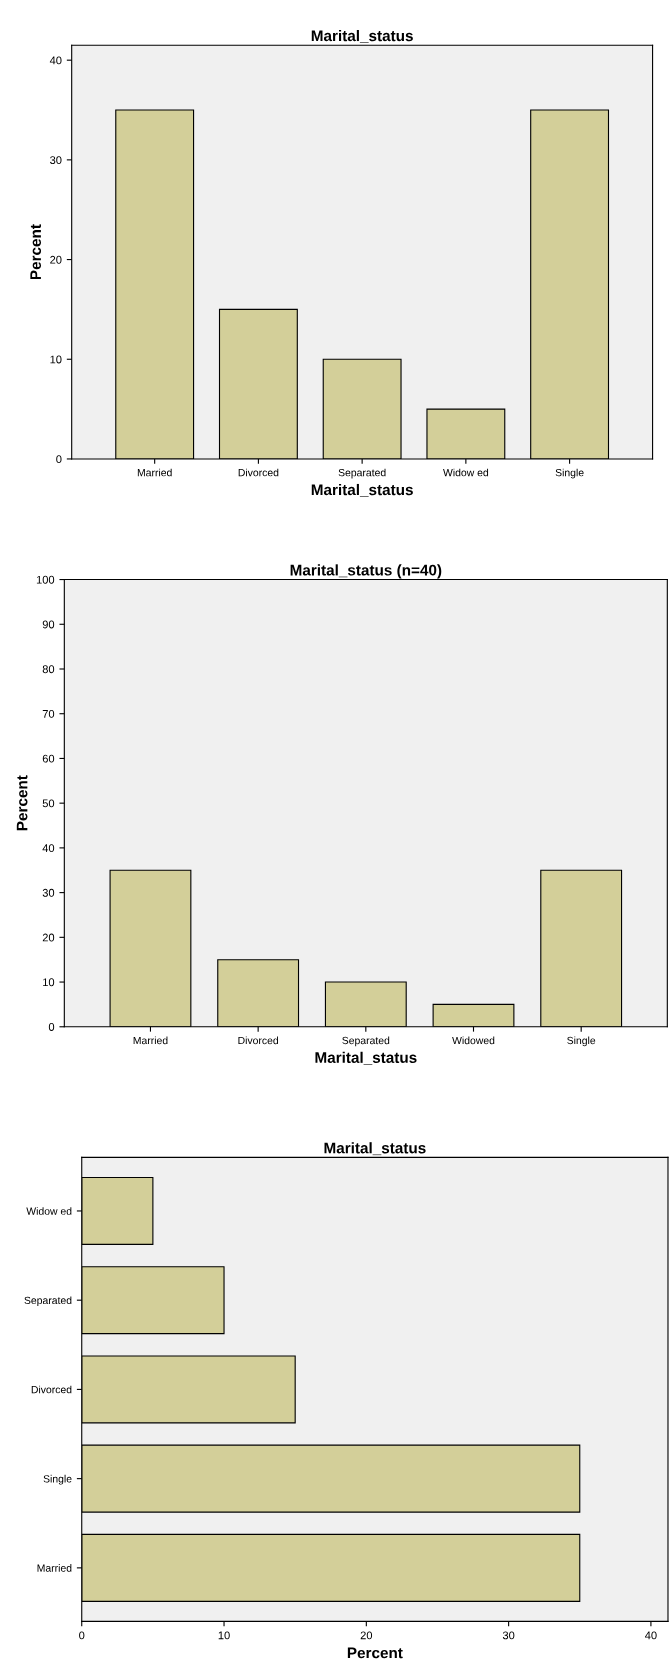 Image resolution: width=670 pixels, height=1675 pixels. I want to click on x-tick-label: 10, so click(224, 1635).